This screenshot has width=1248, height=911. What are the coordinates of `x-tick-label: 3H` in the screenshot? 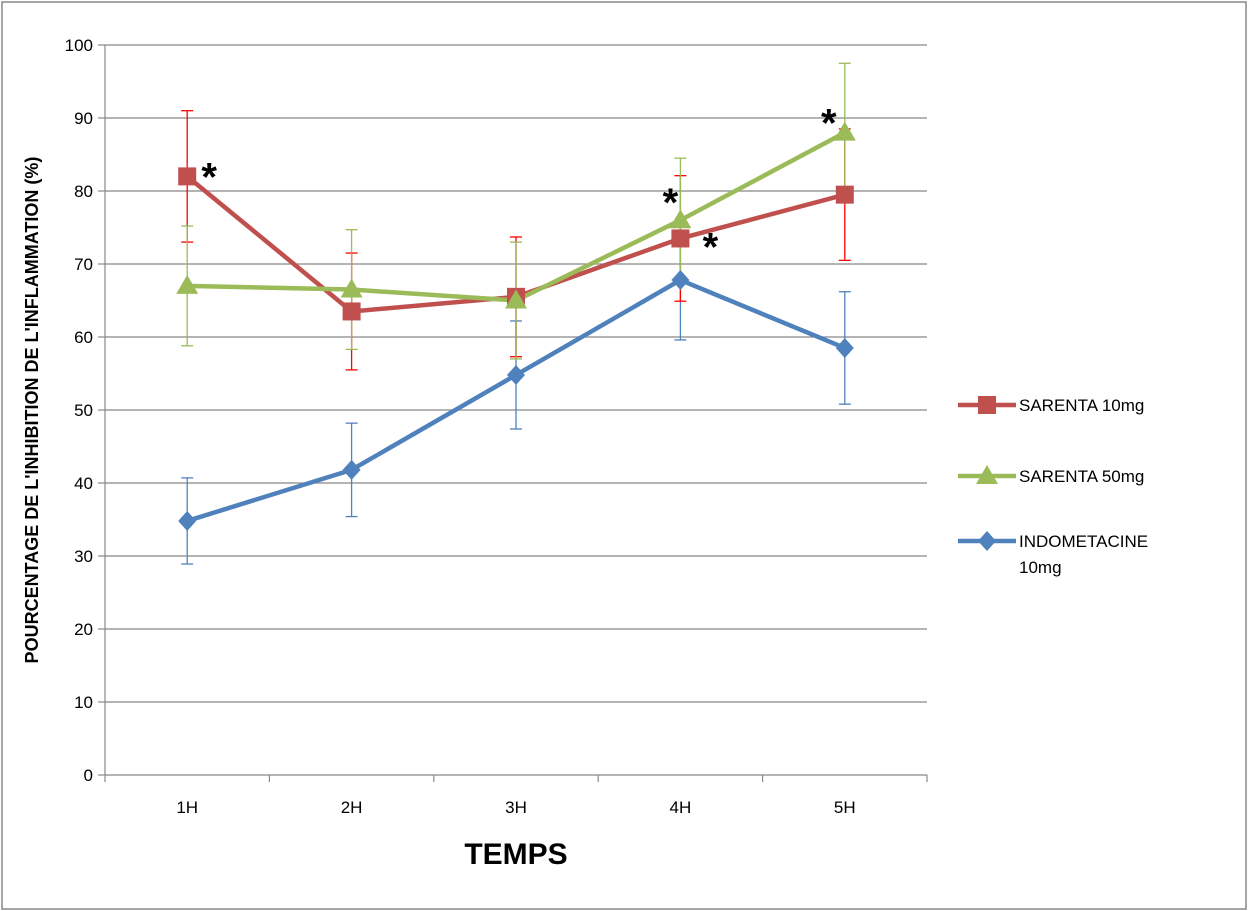 It's located at (516, 807).